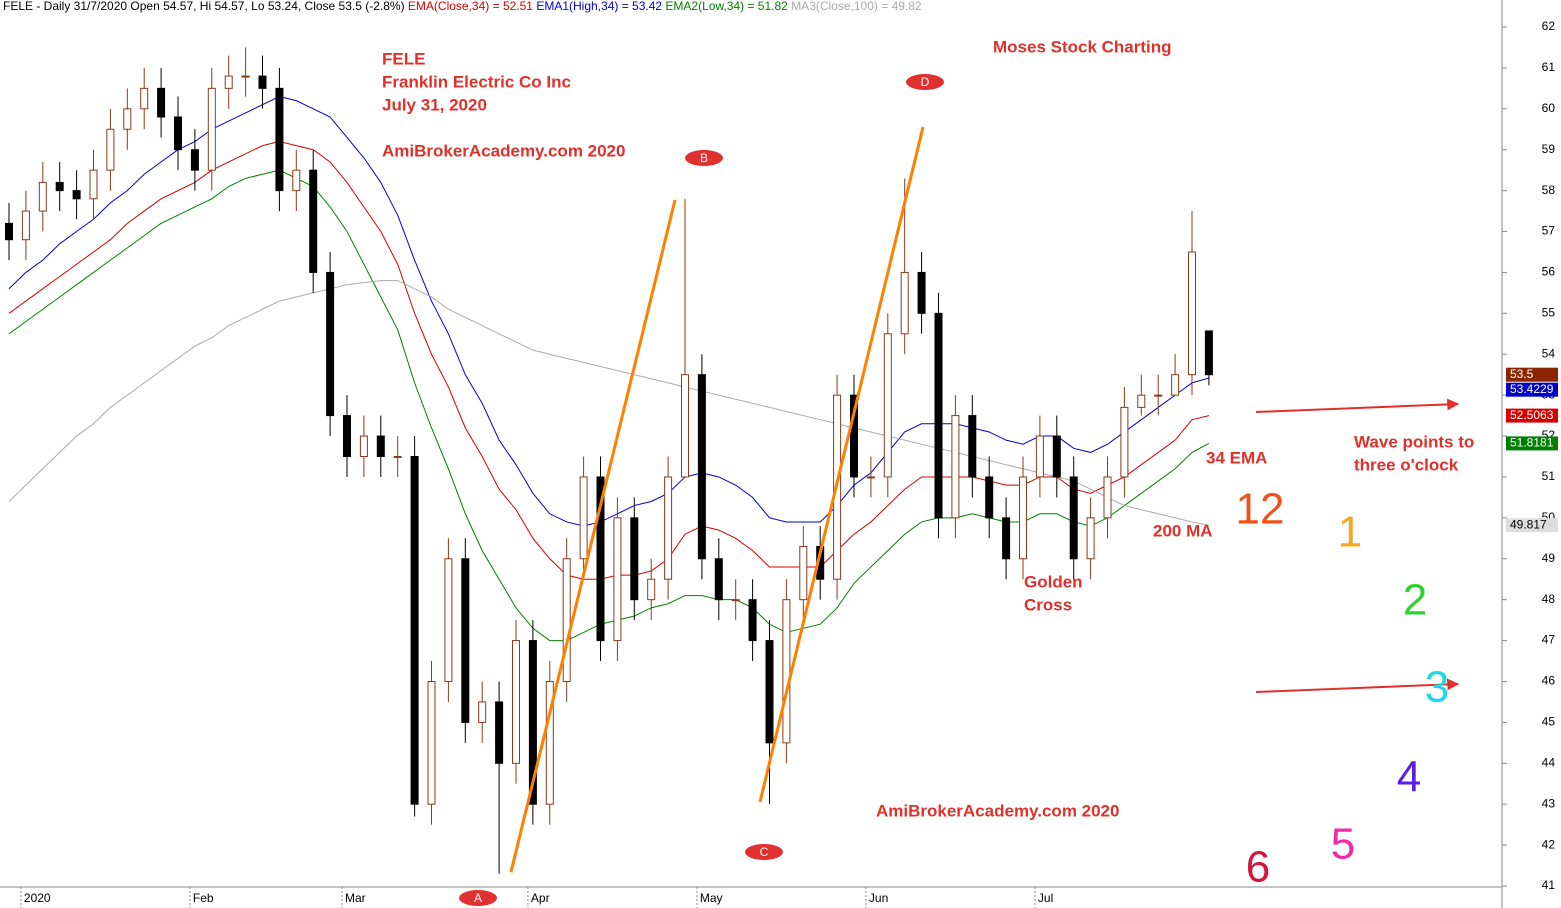  I want to click on y-tick-label: 56, so click(1549, 272).